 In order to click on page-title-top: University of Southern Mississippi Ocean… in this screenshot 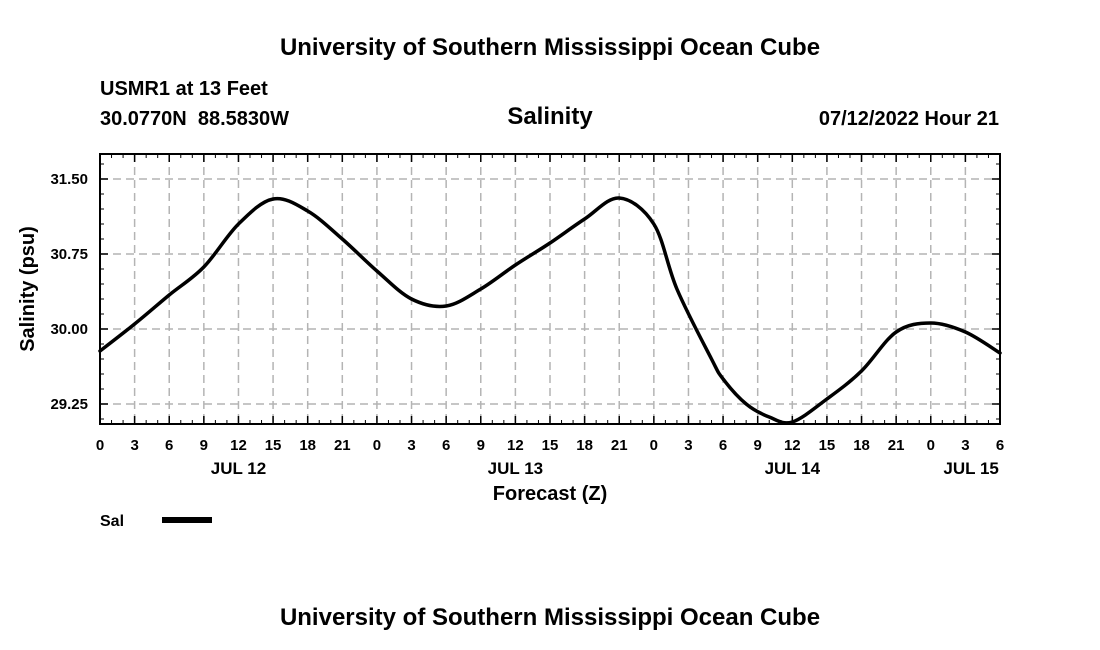, I will do `click(550, 47)`.